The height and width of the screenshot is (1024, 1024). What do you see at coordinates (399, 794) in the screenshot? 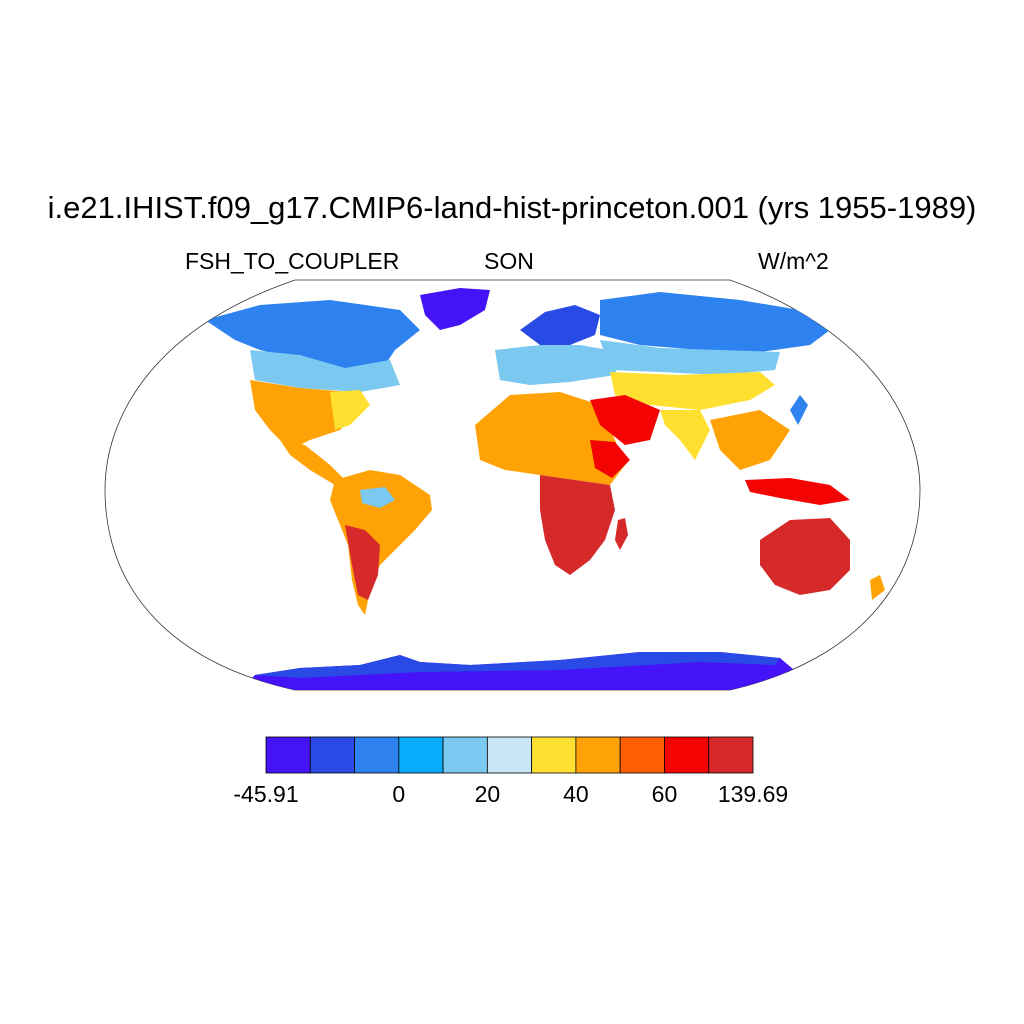
I see `colorbar-tick-label: 0` at bounding box center [399, 794].